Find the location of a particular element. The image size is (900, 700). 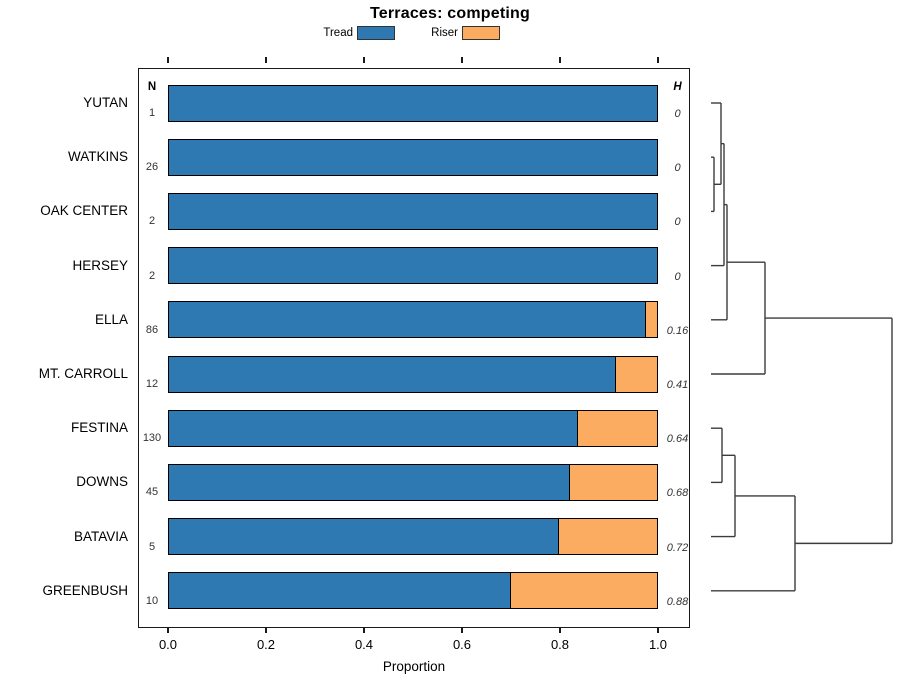

n-value: 12 is located at coordinates (152, 384).